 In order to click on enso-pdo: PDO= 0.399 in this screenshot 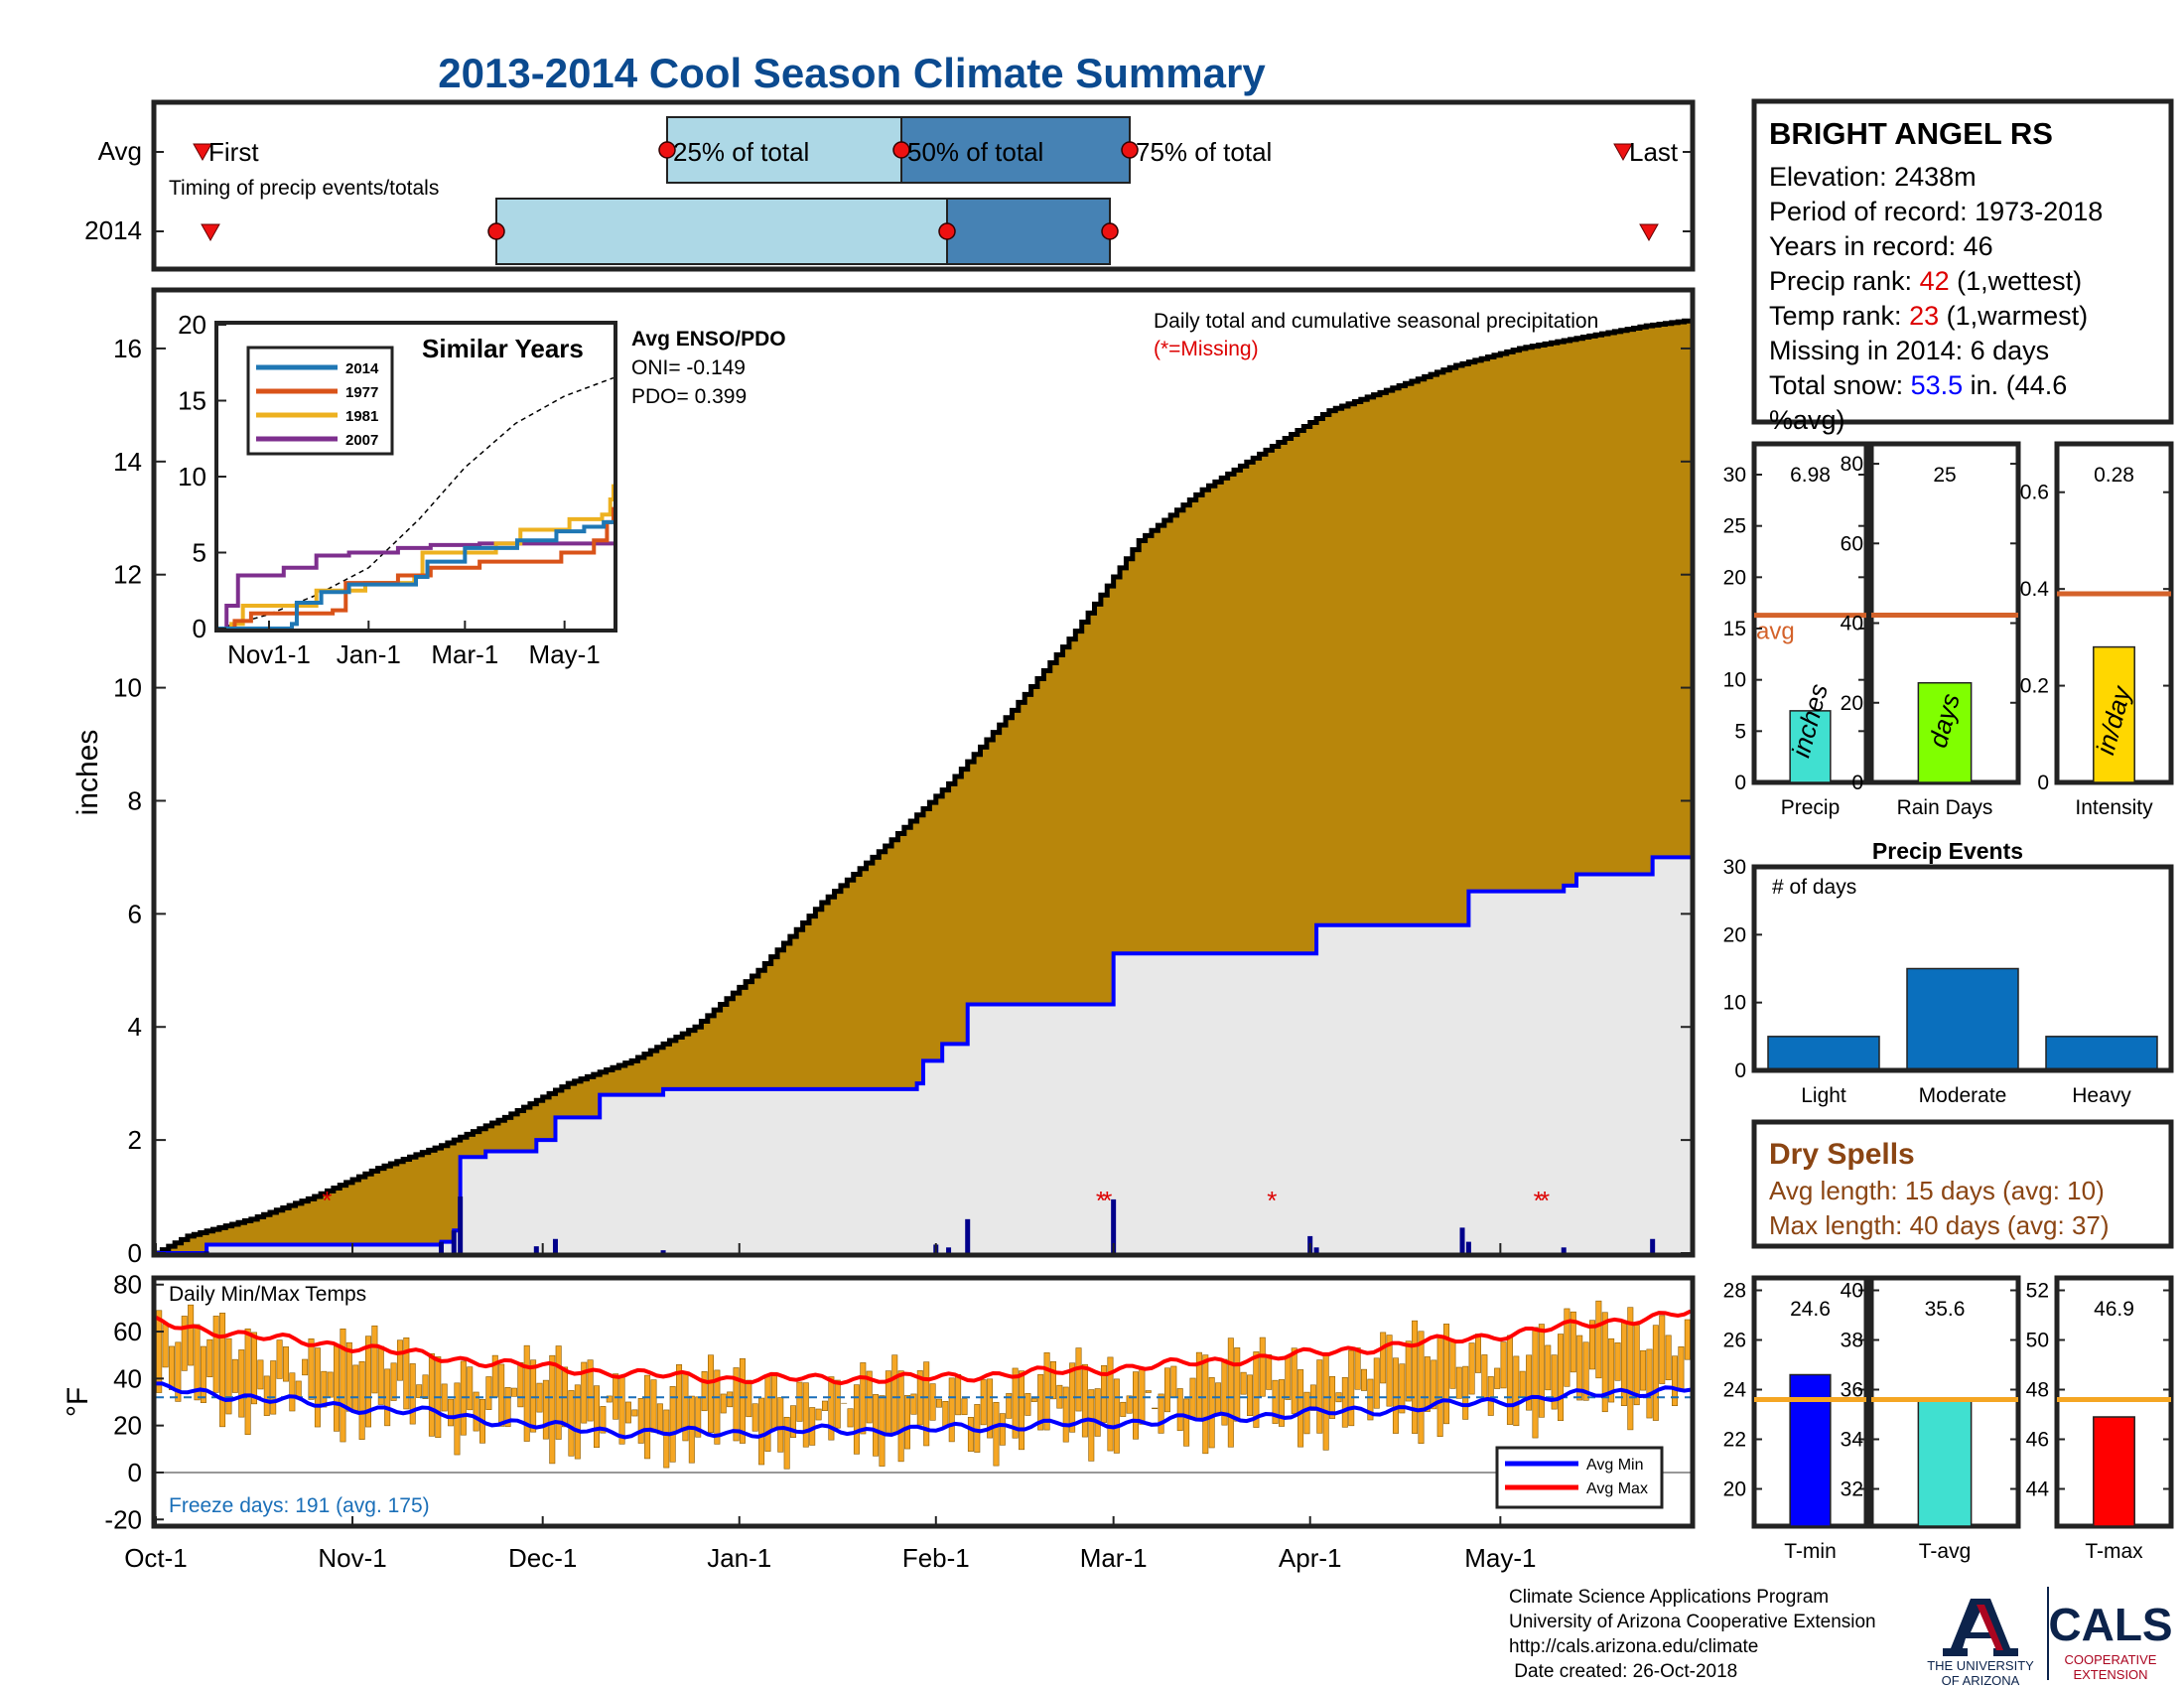, I will do `click(689, 396)`.